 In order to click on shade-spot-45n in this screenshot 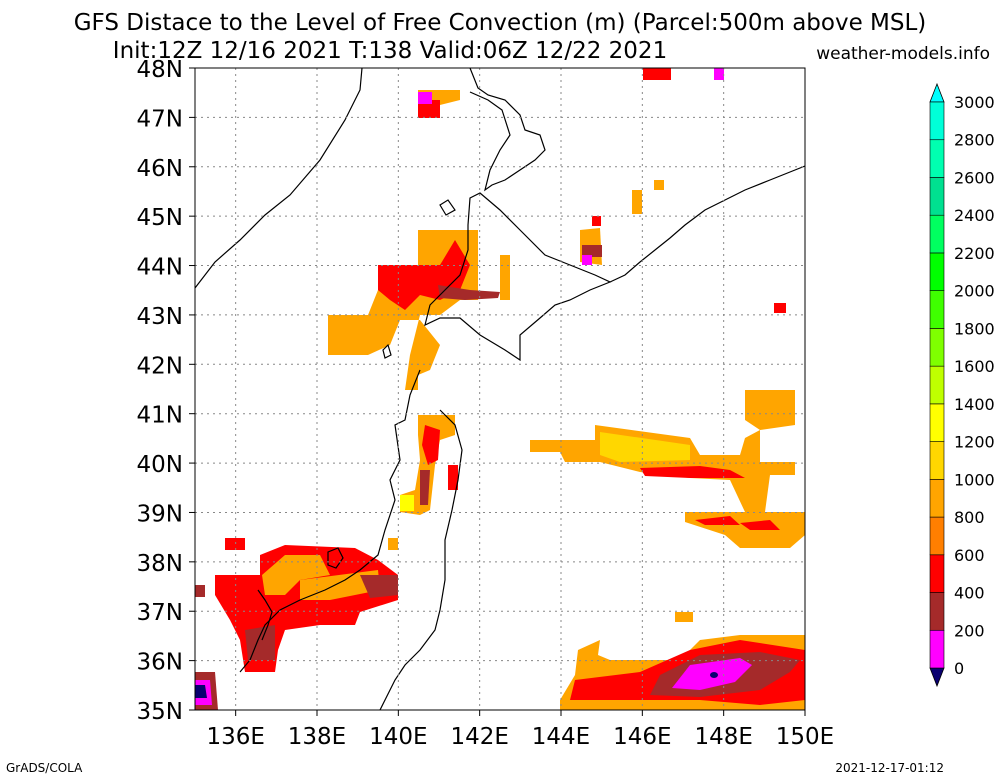, I will do `click(637, 202)`.